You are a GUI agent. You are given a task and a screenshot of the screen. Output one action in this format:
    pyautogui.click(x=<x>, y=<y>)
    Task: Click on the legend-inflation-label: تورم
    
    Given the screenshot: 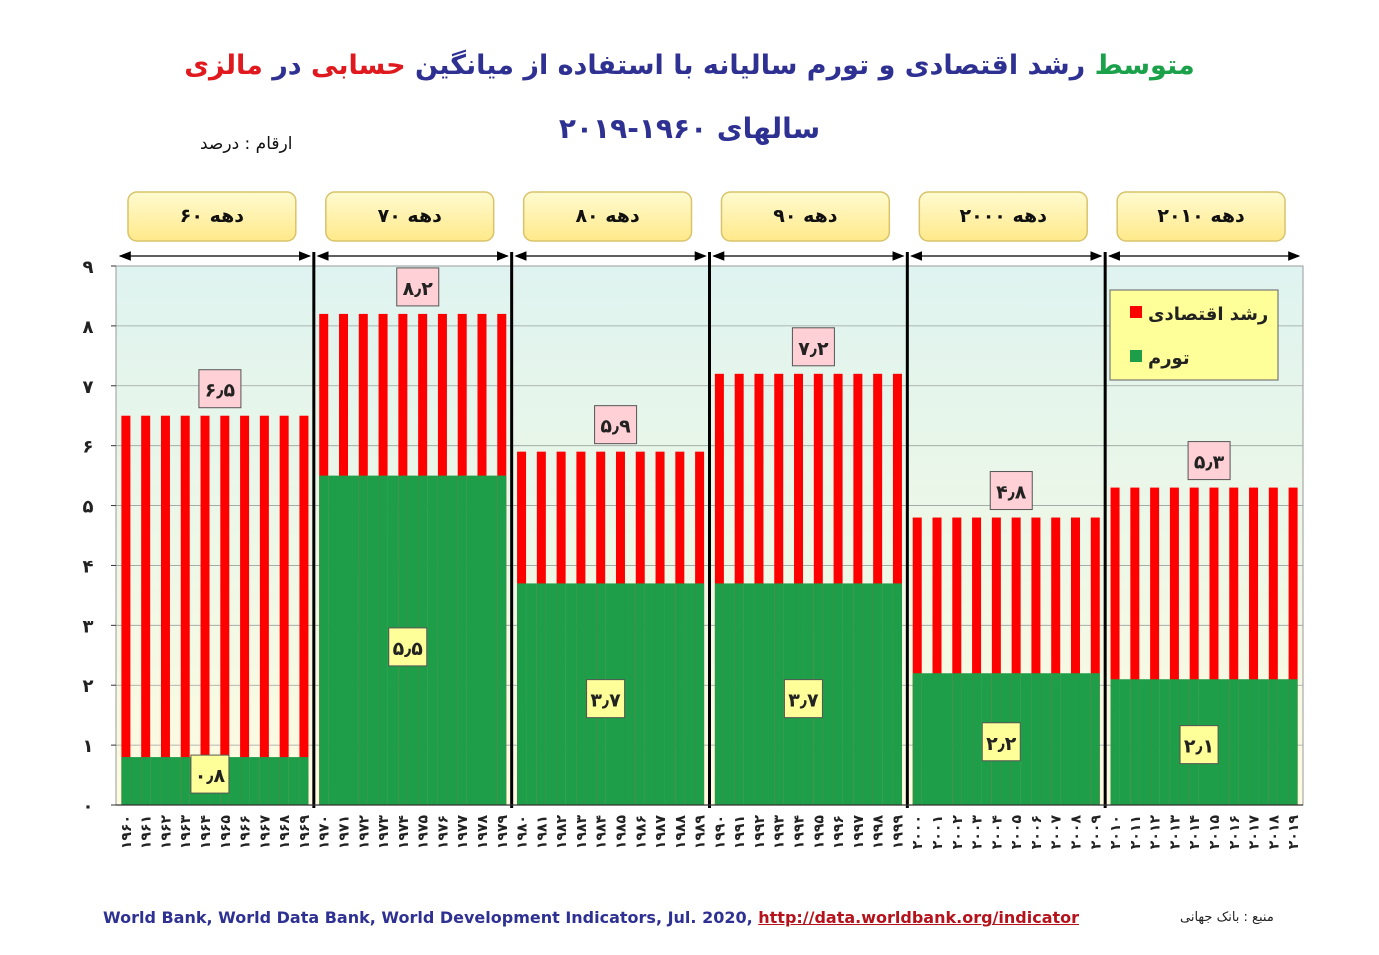 What is the action you would take?
    pyautogui.click(x=1169, y=358)
    